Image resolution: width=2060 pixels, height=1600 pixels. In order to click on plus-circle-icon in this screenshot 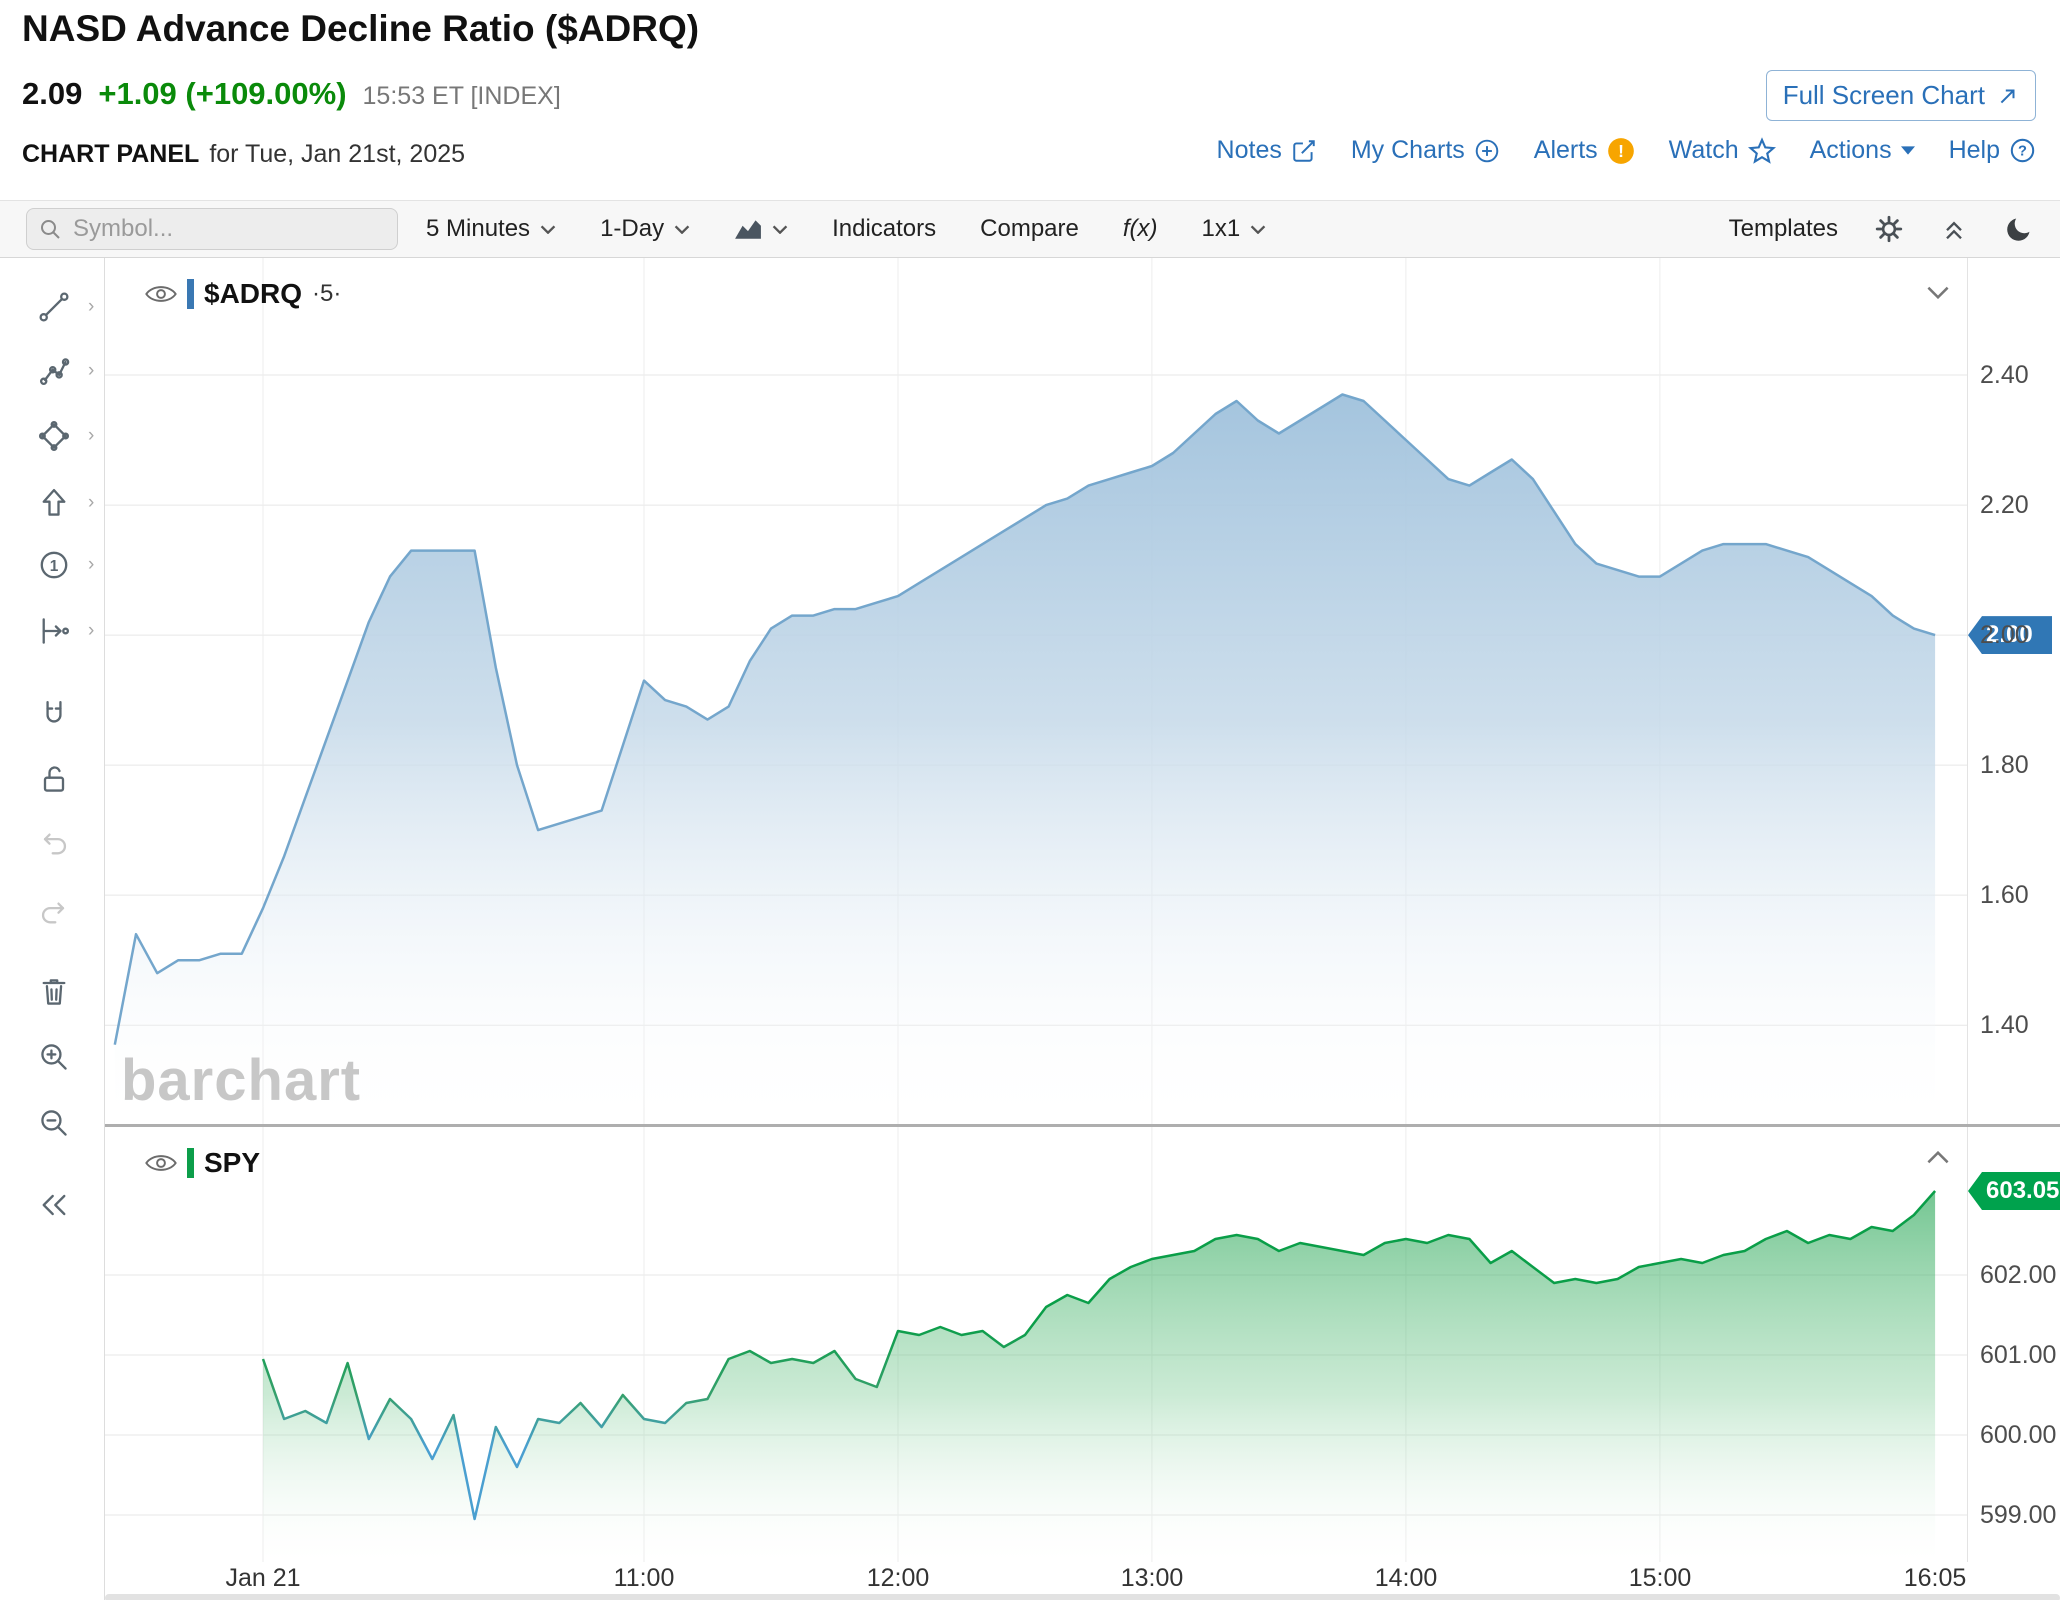, I will do `click(1487, 150)`.